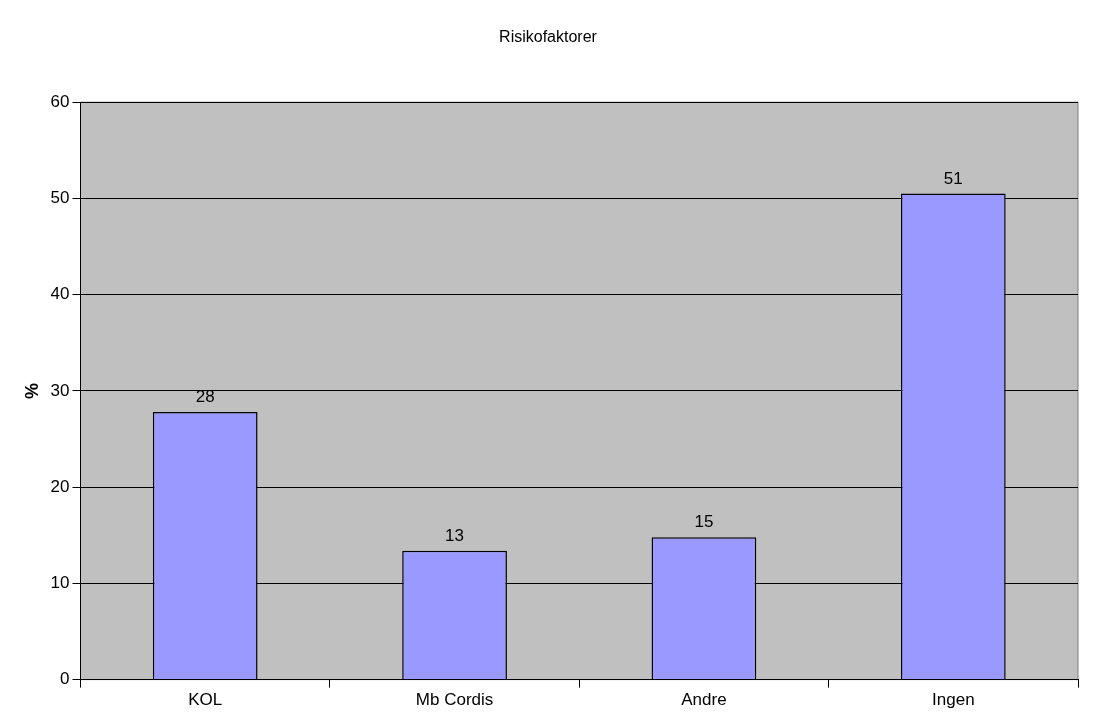  What do you see at coordinates (60, 198) in the screenshot?
I see `y-tick-label: 50` at bounding box center [60, 198].